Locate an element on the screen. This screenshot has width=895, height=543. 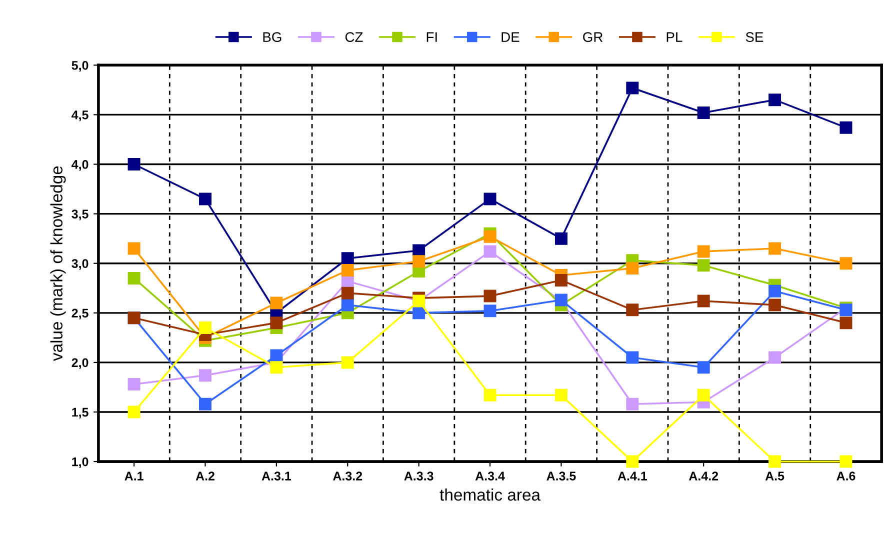
x-tick-label: A.1 is located at coordinates (134, 476).